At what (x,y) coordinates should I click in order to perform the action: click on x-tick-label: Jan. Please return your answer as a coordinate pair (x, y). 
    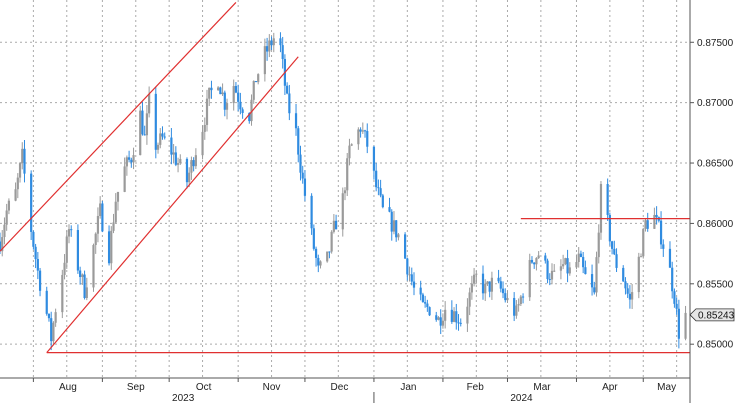
    Looking at the image, I should click on (408, 387).